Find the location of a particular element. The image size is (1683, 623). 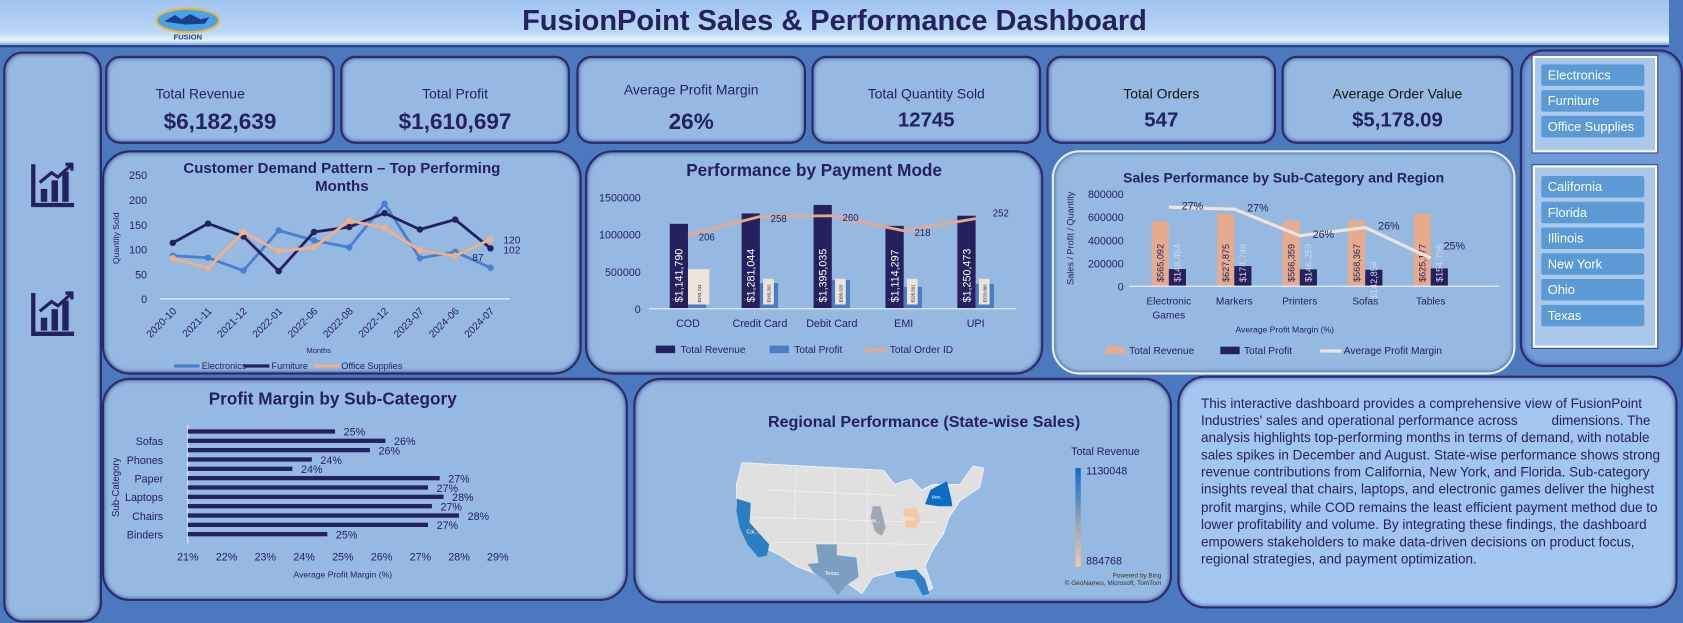

y-tick-label: 0 is located at coordinates (144, 300).